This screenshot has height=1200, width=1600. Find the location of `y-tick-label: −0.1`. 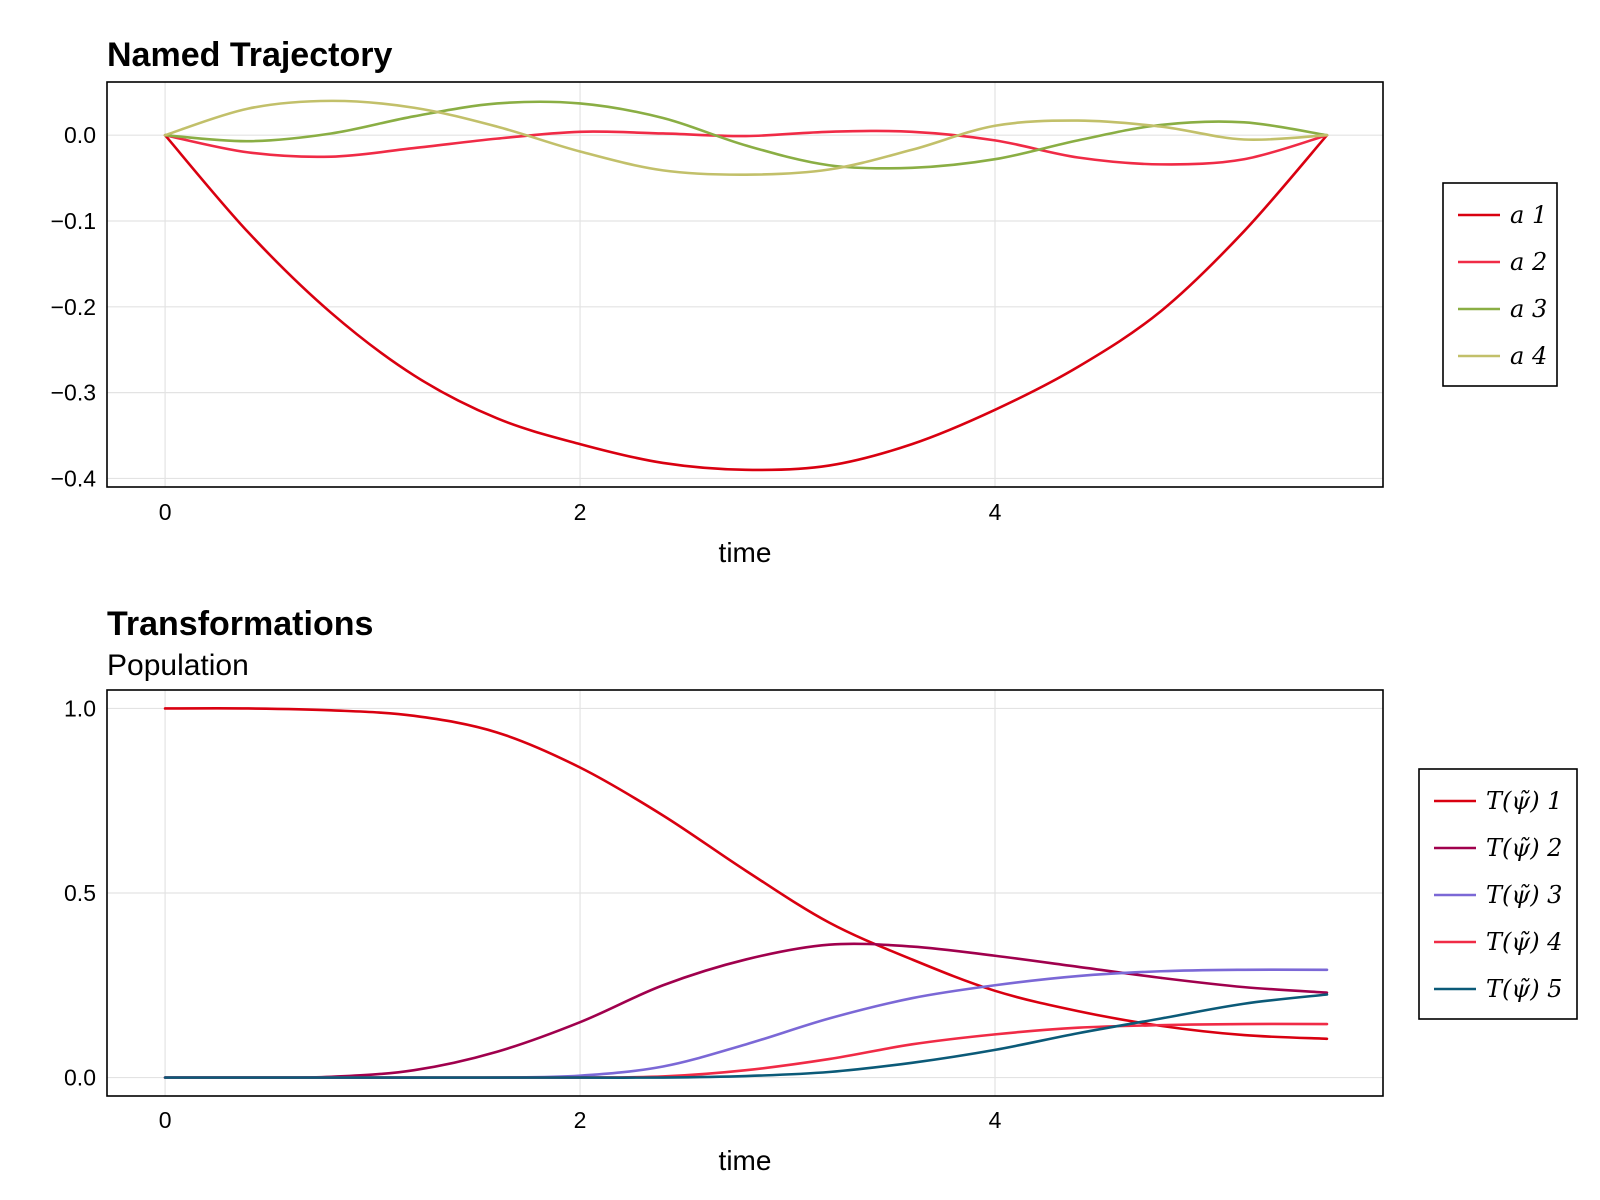

y-tick-label: −0.1 is located at coordinates (73, 221).